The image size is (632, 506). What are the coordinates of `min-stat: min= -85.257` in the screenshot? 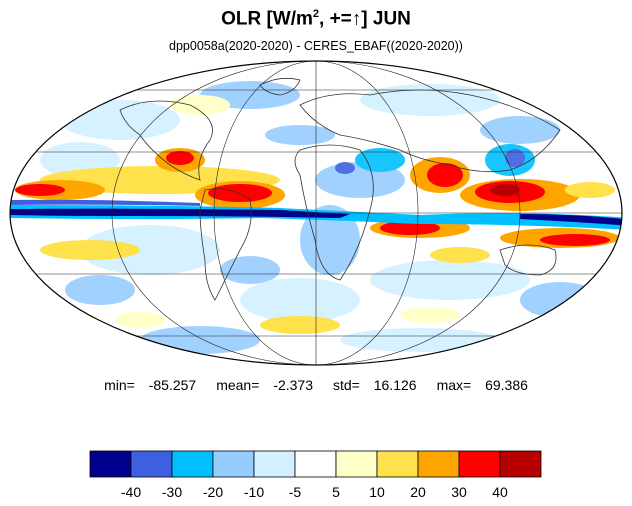 It's located at (150, 385).